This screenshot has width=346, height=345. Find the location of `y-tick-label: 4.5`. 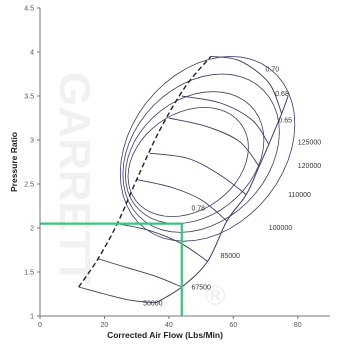

y-tick-label: 4.5 is located at coordinates (29, 9).